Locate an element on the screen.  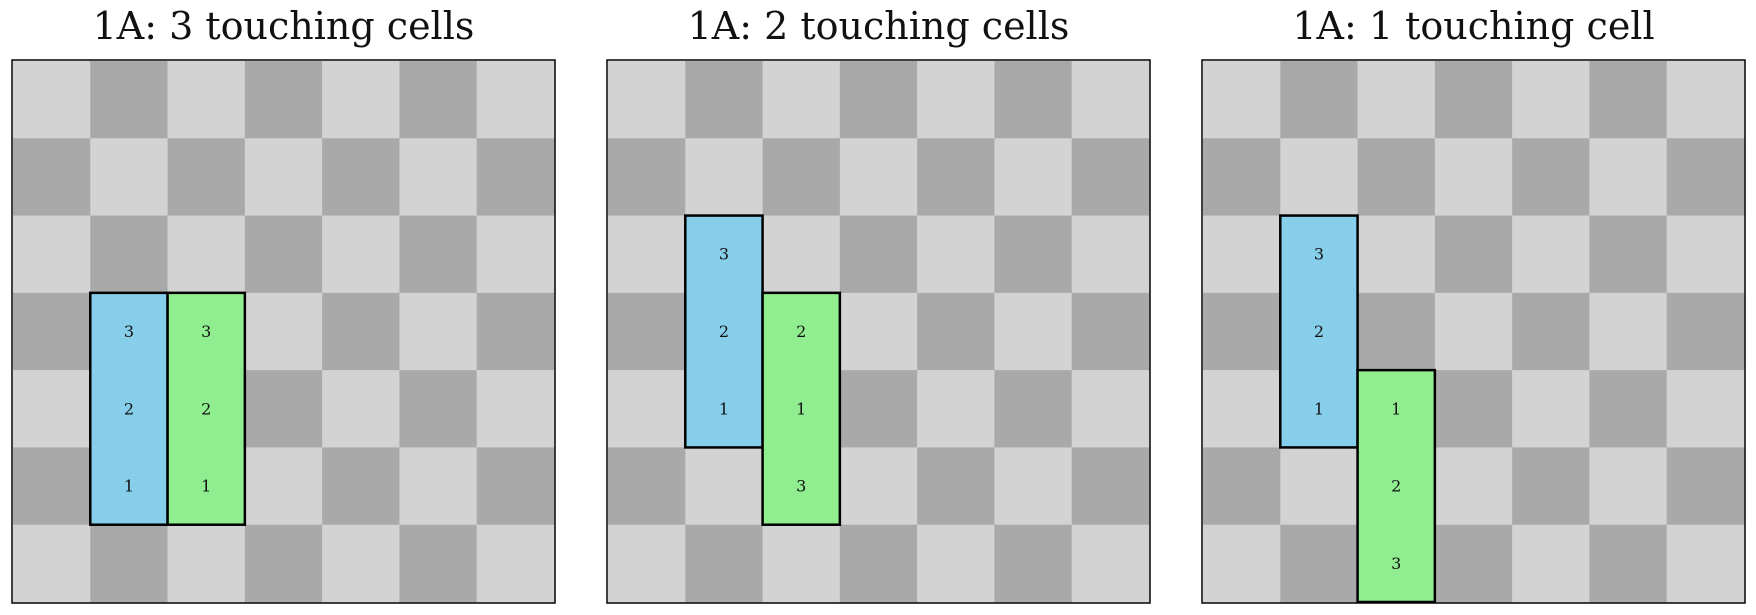
green-piece: 1 2 3 is located at coordinates (1396, 486).